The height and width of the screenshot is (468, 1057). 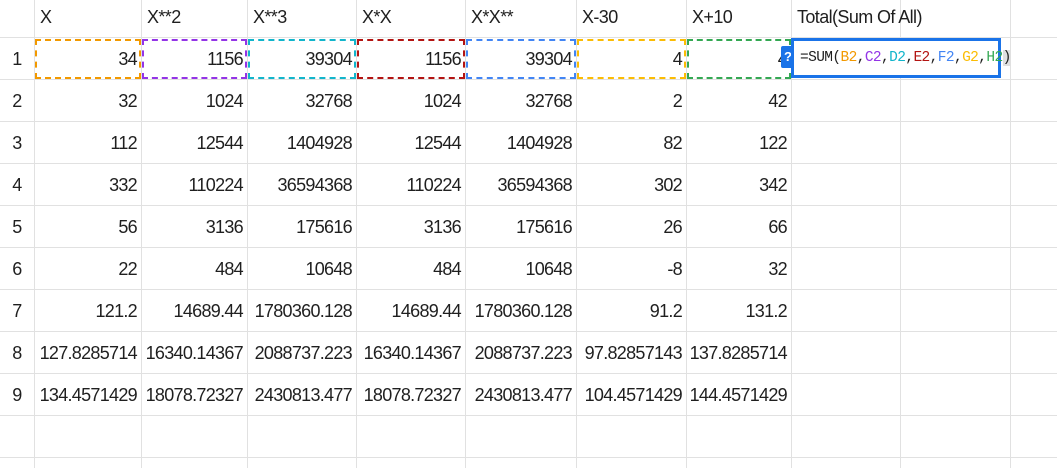 I want to click on table-cell: 144.4571429, so click(x=738, y=395).